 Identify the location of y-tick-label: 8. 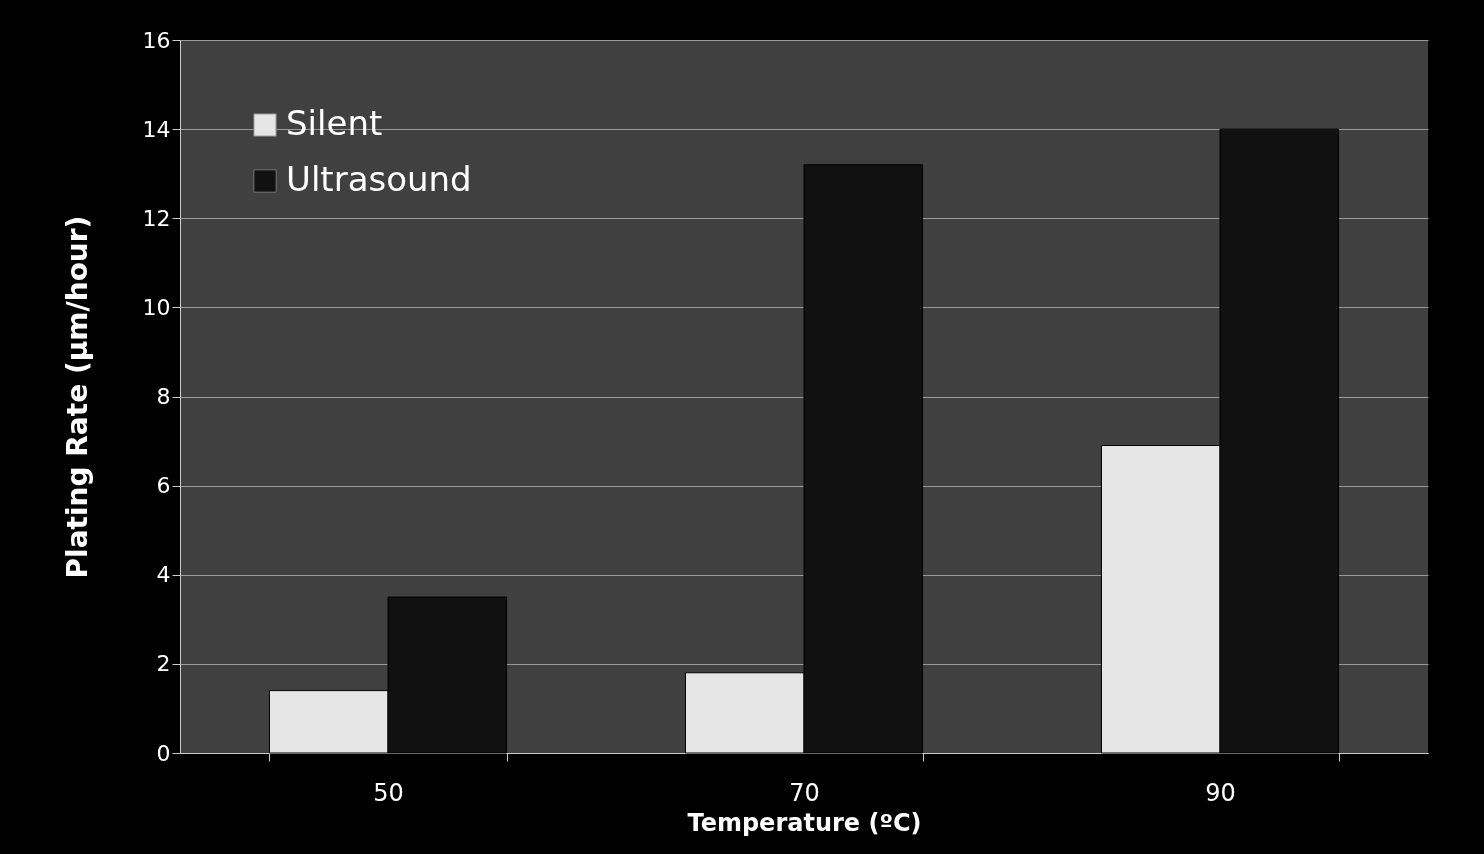
(163, 396).